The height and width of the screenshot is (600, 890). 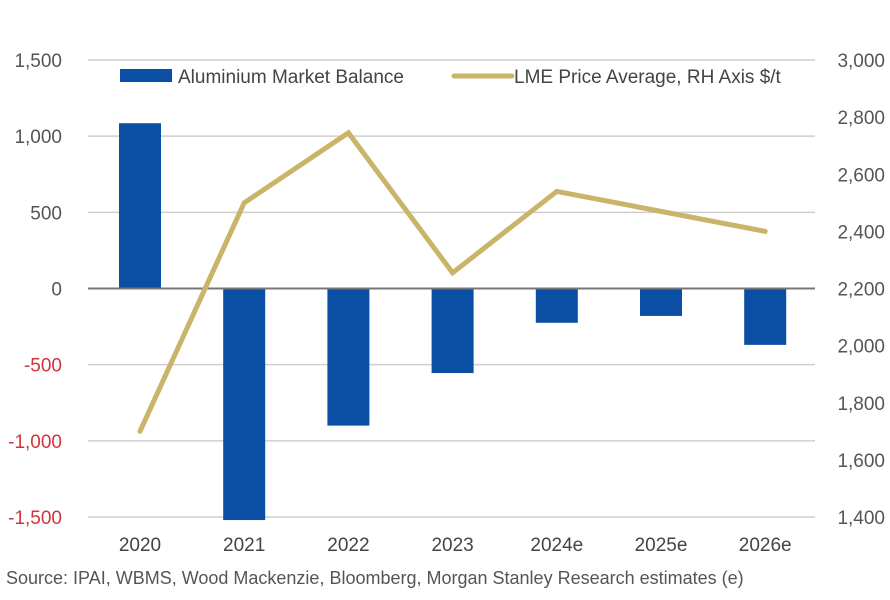 I want to click on bar-2026e, so click(x=765, y=316).